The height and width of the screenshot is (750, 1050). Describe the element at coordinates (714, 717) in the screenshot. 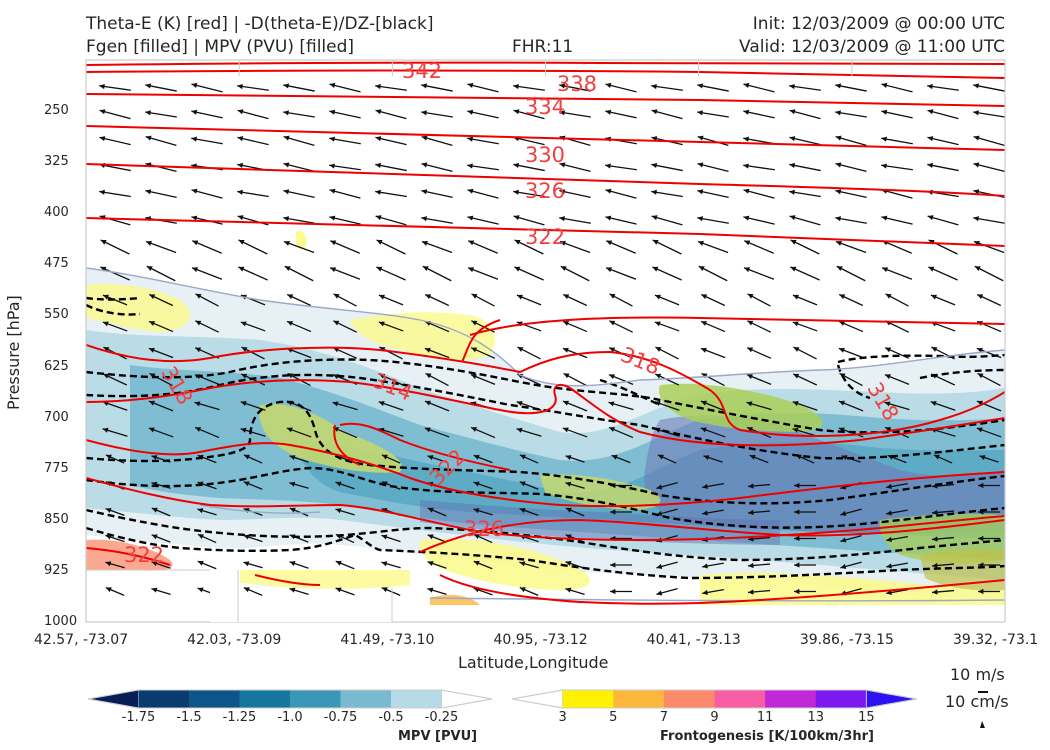

I see `fgen-colorbar-tick-label: 9` at that location.